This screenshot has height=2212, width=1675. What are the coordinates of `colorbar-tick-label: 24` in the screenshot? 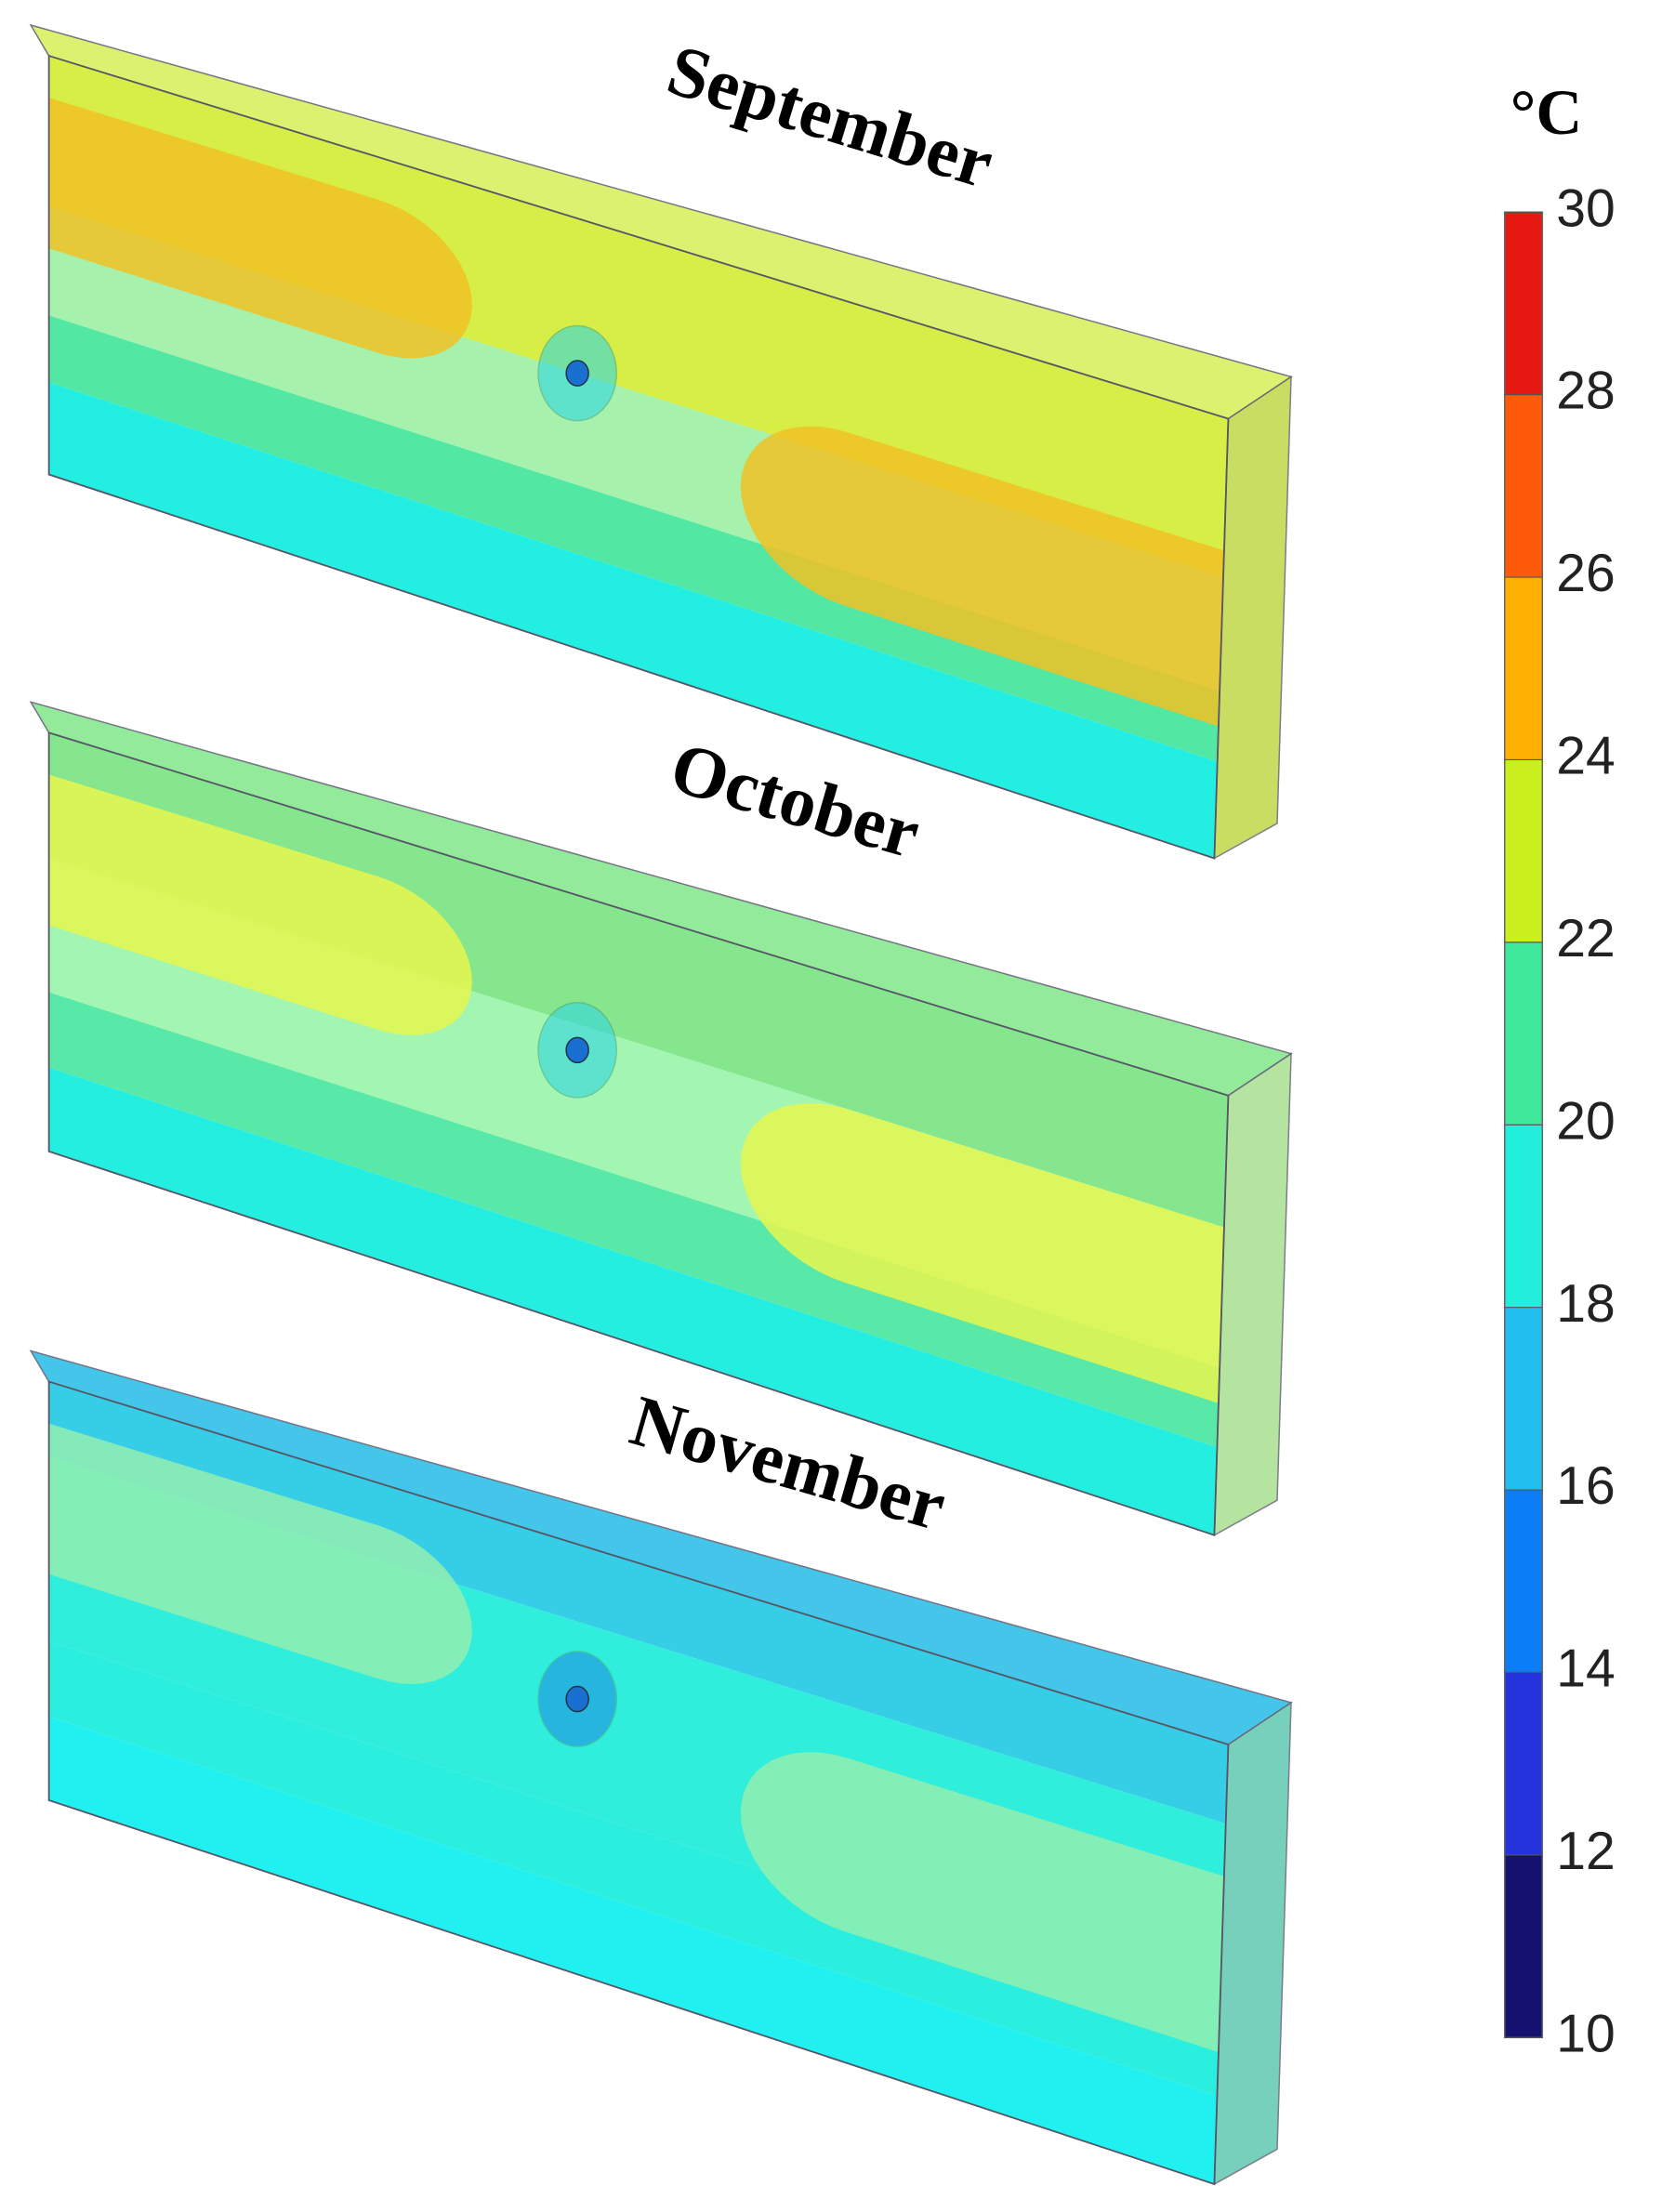 It's located at (1585, 756).